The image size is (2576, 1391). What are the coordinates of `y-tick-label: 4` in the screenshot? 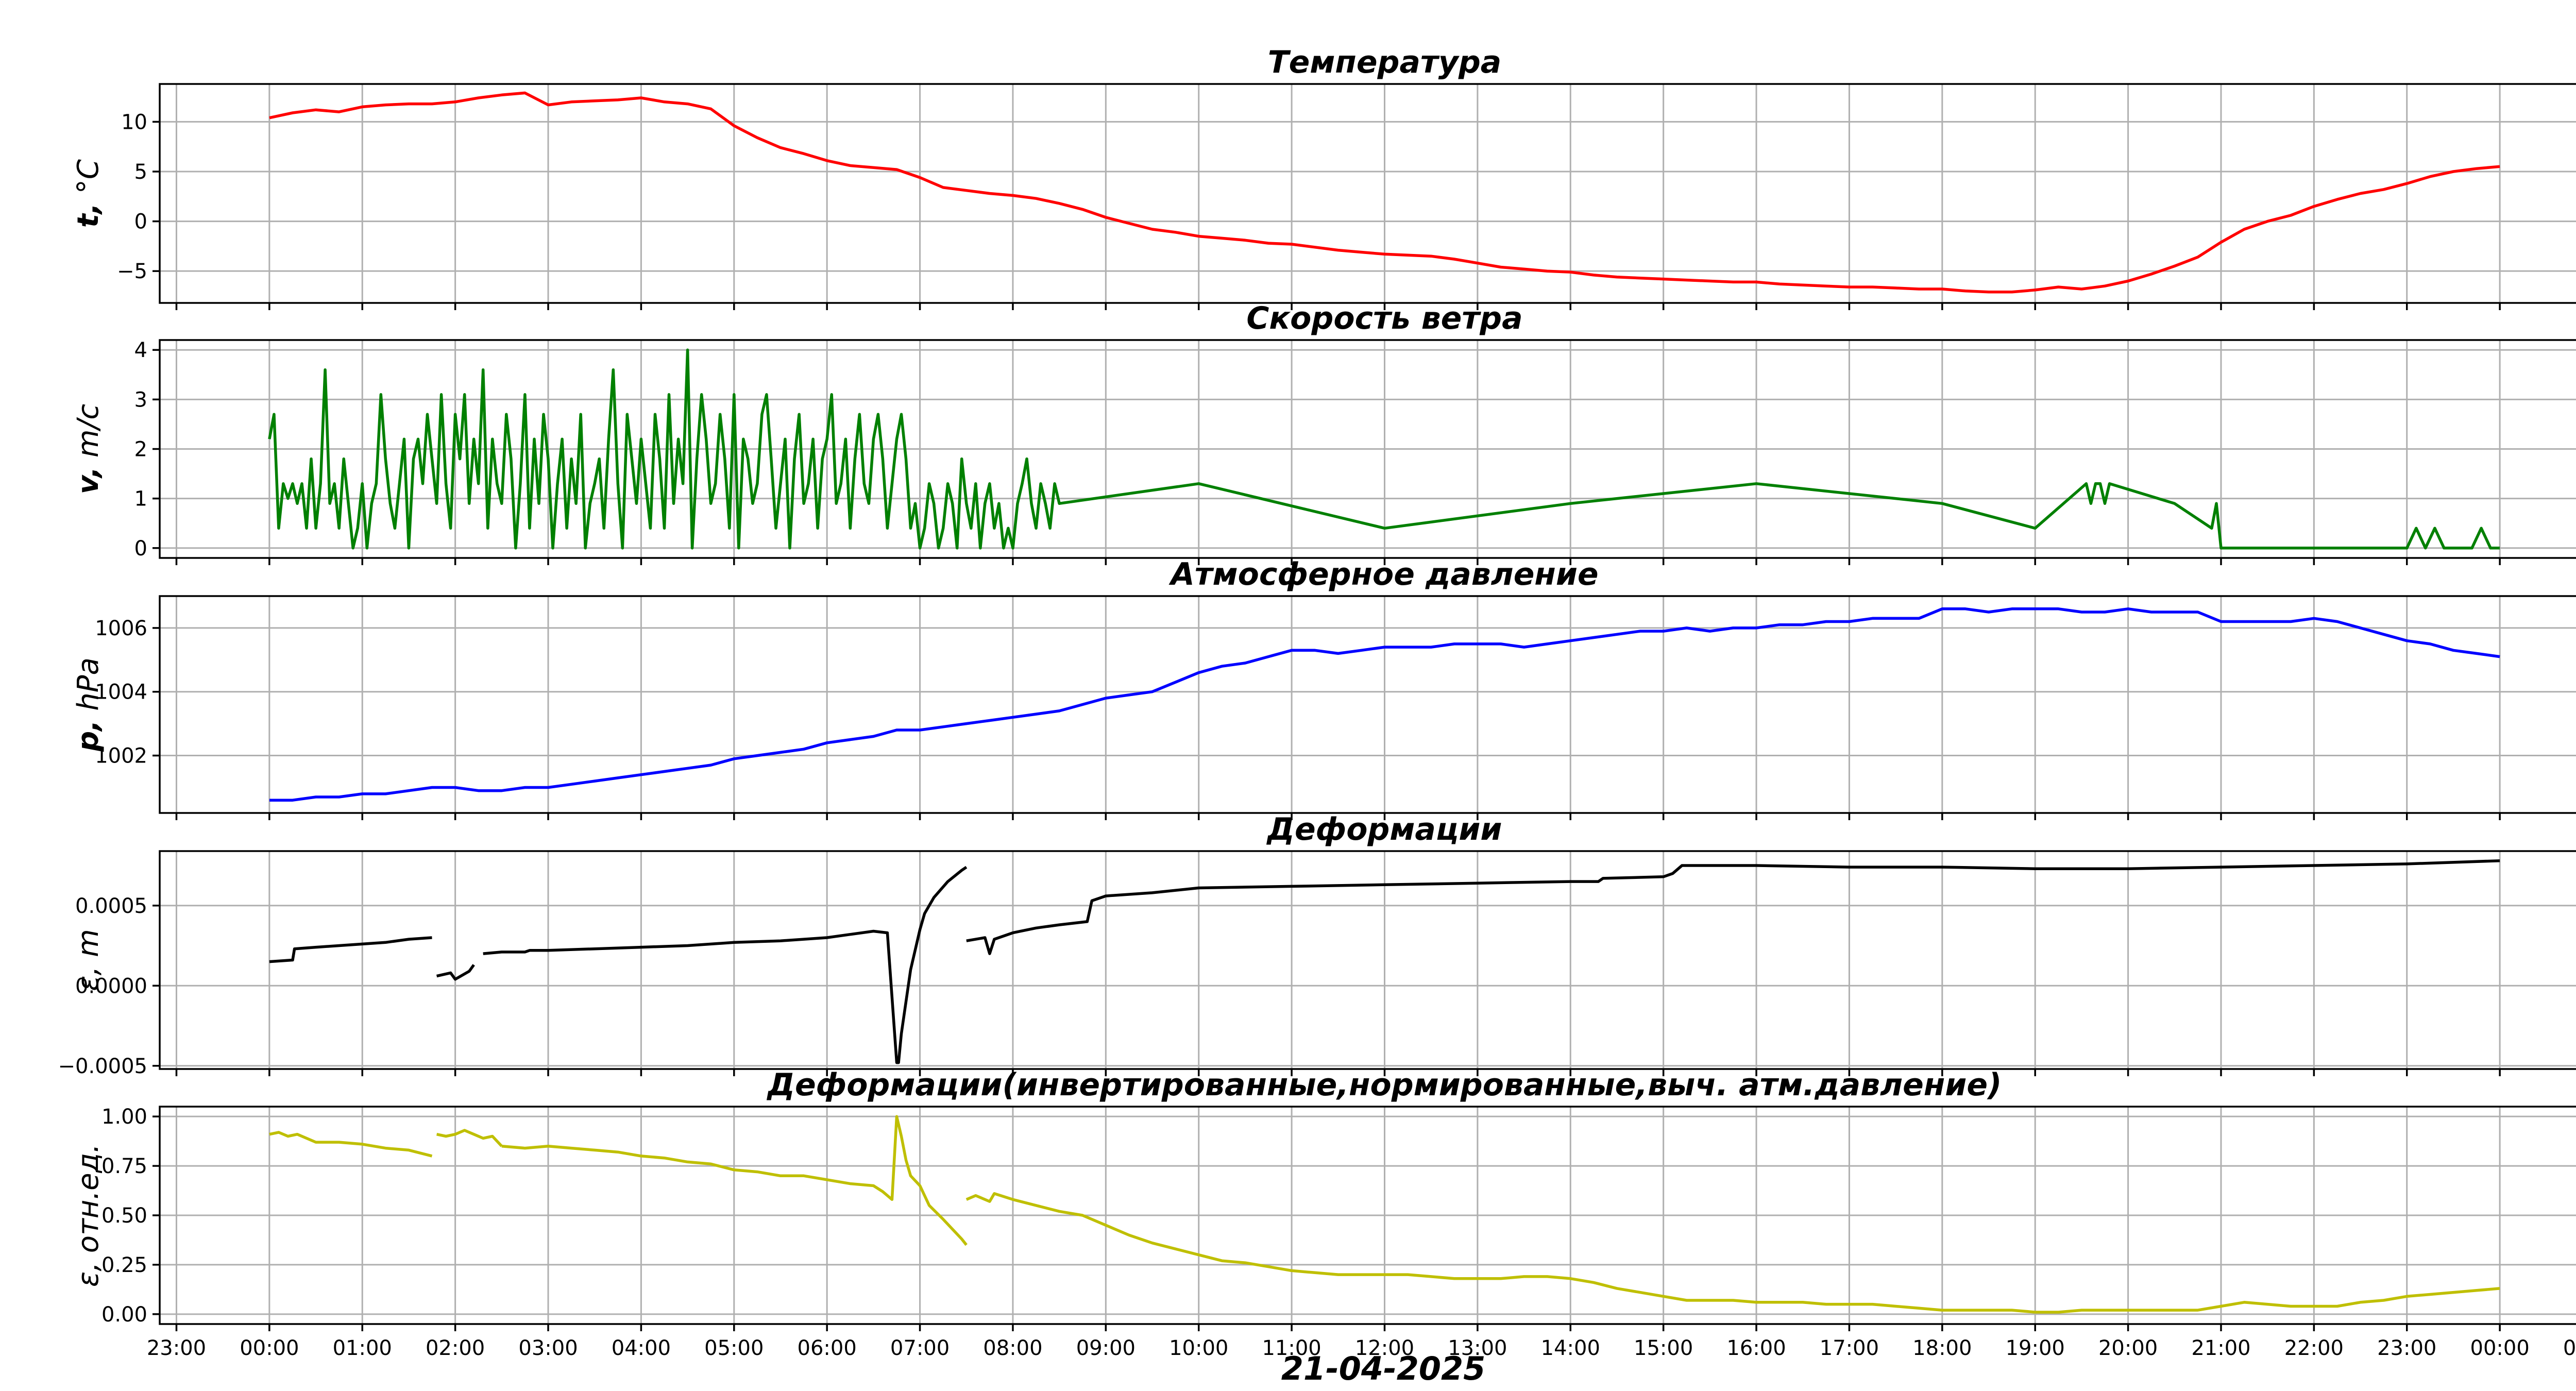 It's located at (140, 350).